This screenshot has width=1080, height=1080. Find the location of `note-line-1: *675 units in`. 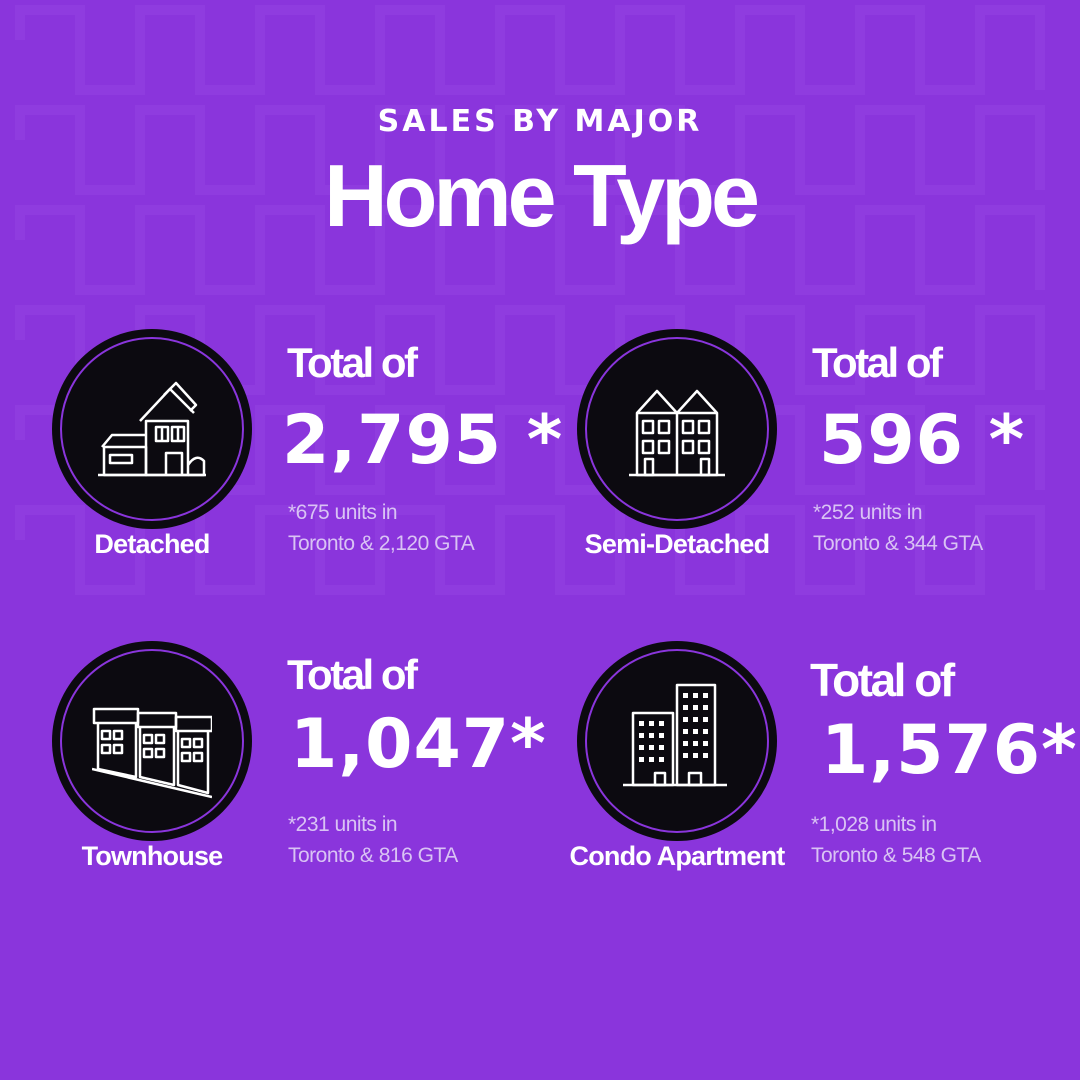

note-line-1: *675 units in is located at coordinates (343, 512).